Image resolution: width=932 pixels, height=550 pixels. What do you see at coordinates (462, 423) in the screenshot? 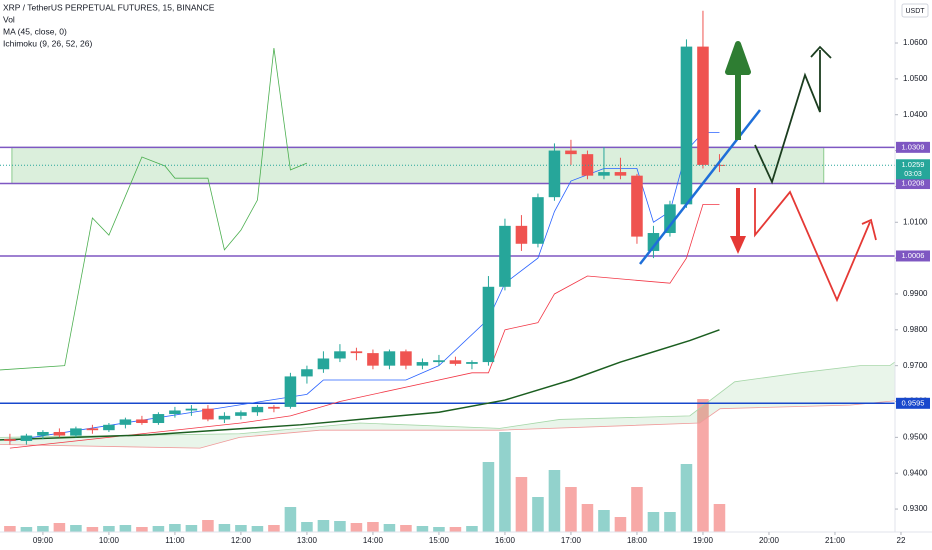
I see `cloud-line` at bounding box center [462, 423].